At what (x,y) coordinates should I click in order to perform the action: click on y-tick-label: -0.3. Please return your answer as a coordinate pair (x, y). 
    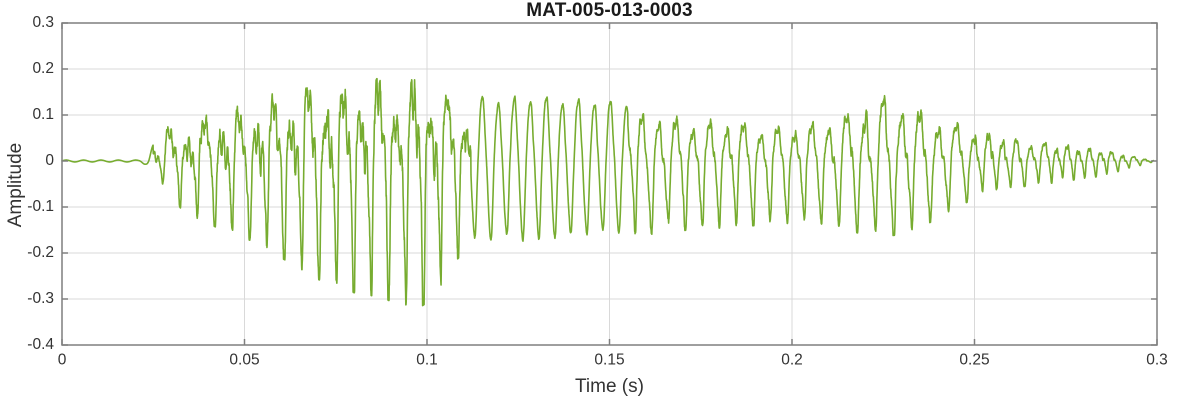
    Looking at the image, I should click on (40, 298).